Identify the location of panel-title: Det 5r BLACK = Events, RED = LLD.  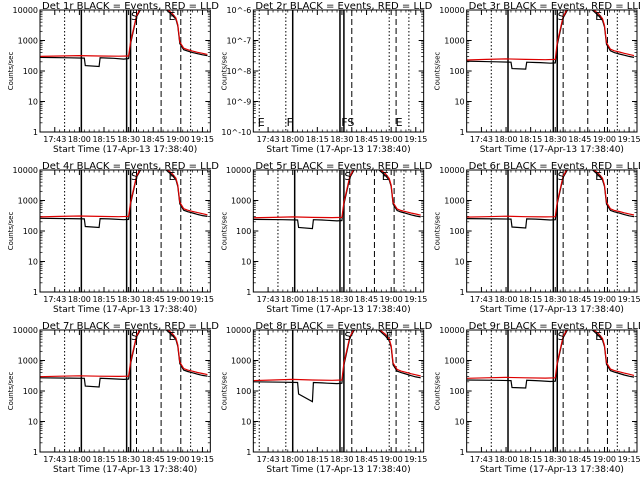
(343, 166).